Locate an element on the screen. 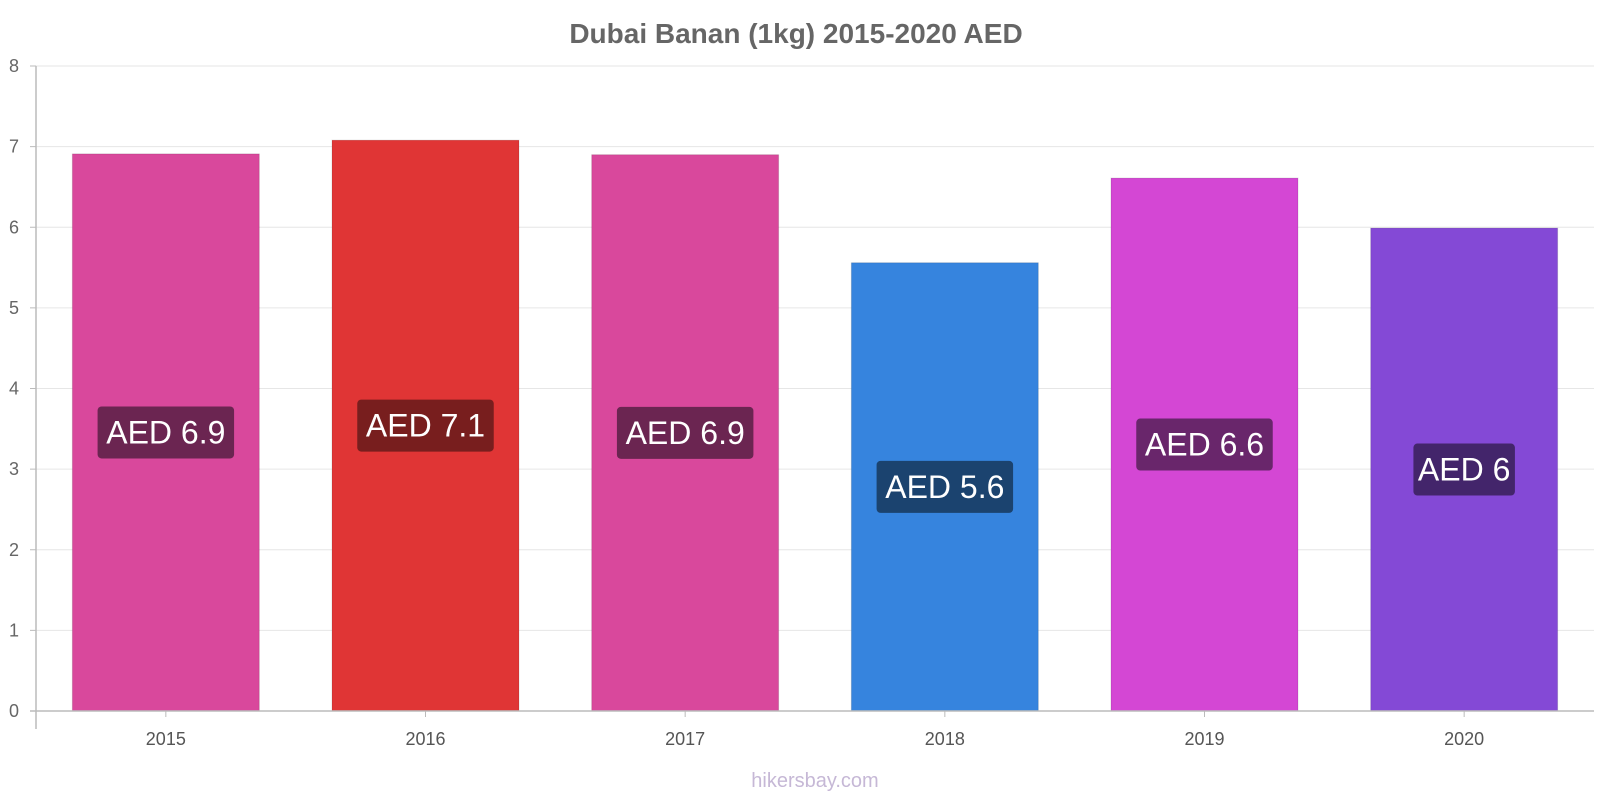  x-tick-label: 2016 is located at coordinates (425, 739).